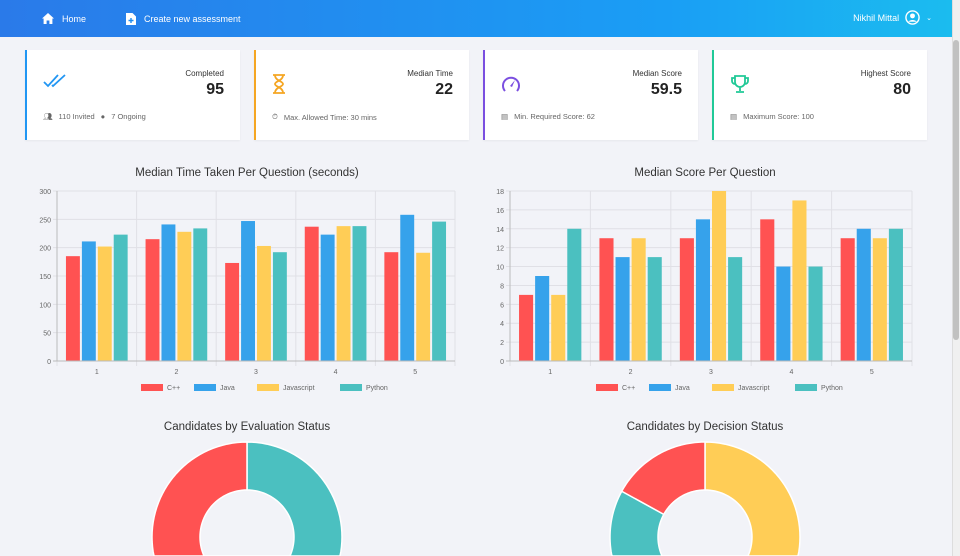  I want to click on nav-create-label: Create new assessment, so click(192, 19).